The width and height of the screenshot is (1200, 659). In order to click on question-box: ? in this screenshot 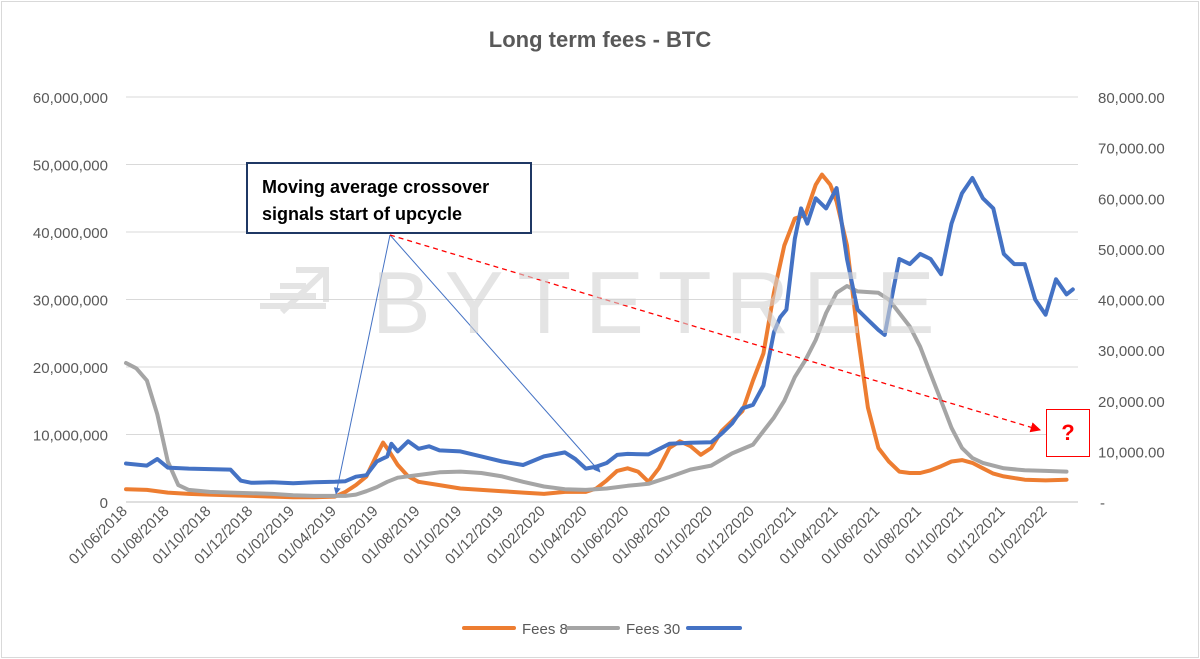, I will do `click(1068, 433)`.